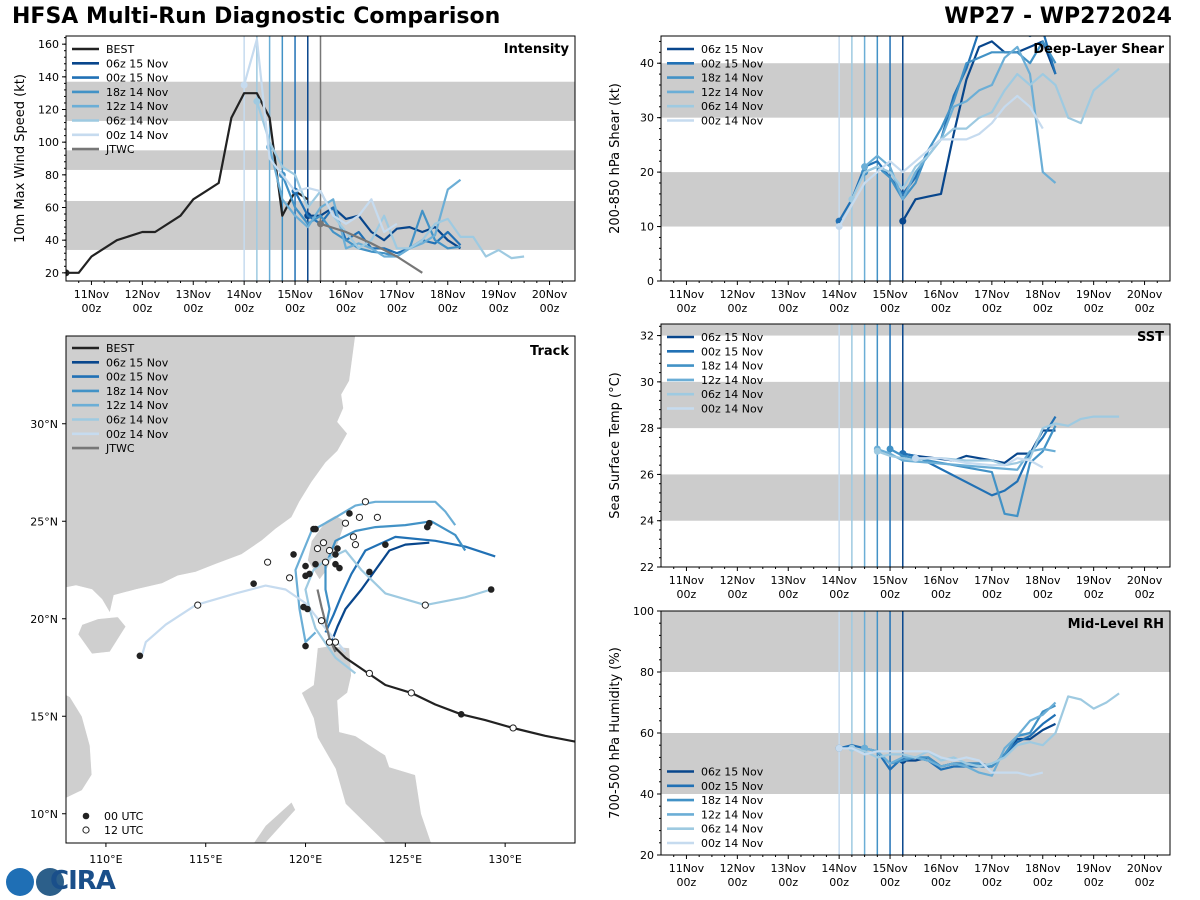 The image size is (1200, 900). What do you see at coordinates (732, 63) in the screenshot?
I see `legend-label: 00z 15 Nov` at bounding box center [732, 63].